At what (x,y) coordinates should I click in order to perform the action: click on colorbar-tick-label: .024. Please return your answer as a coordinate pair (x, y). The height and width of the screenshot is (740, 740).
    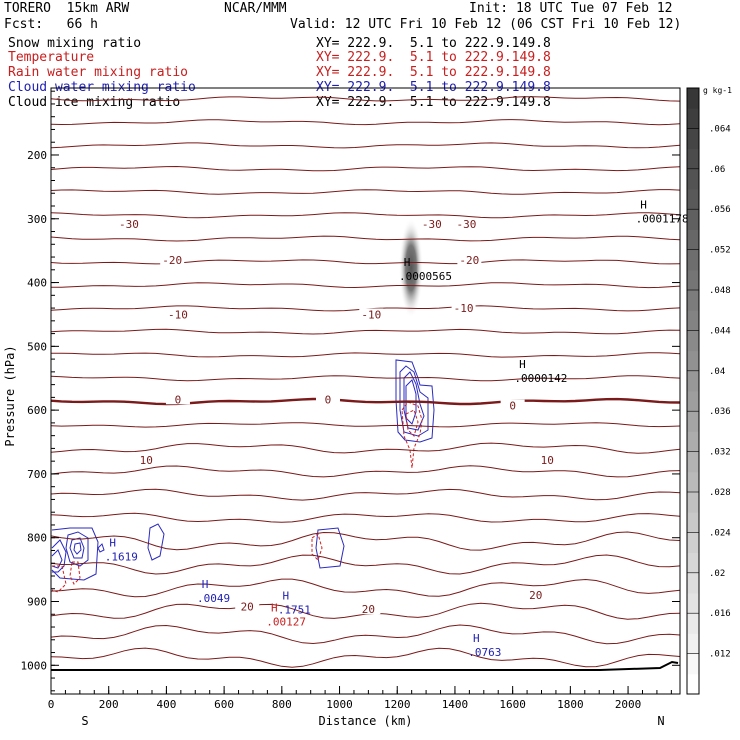
    Looking at the image, I should click on (720, 533).